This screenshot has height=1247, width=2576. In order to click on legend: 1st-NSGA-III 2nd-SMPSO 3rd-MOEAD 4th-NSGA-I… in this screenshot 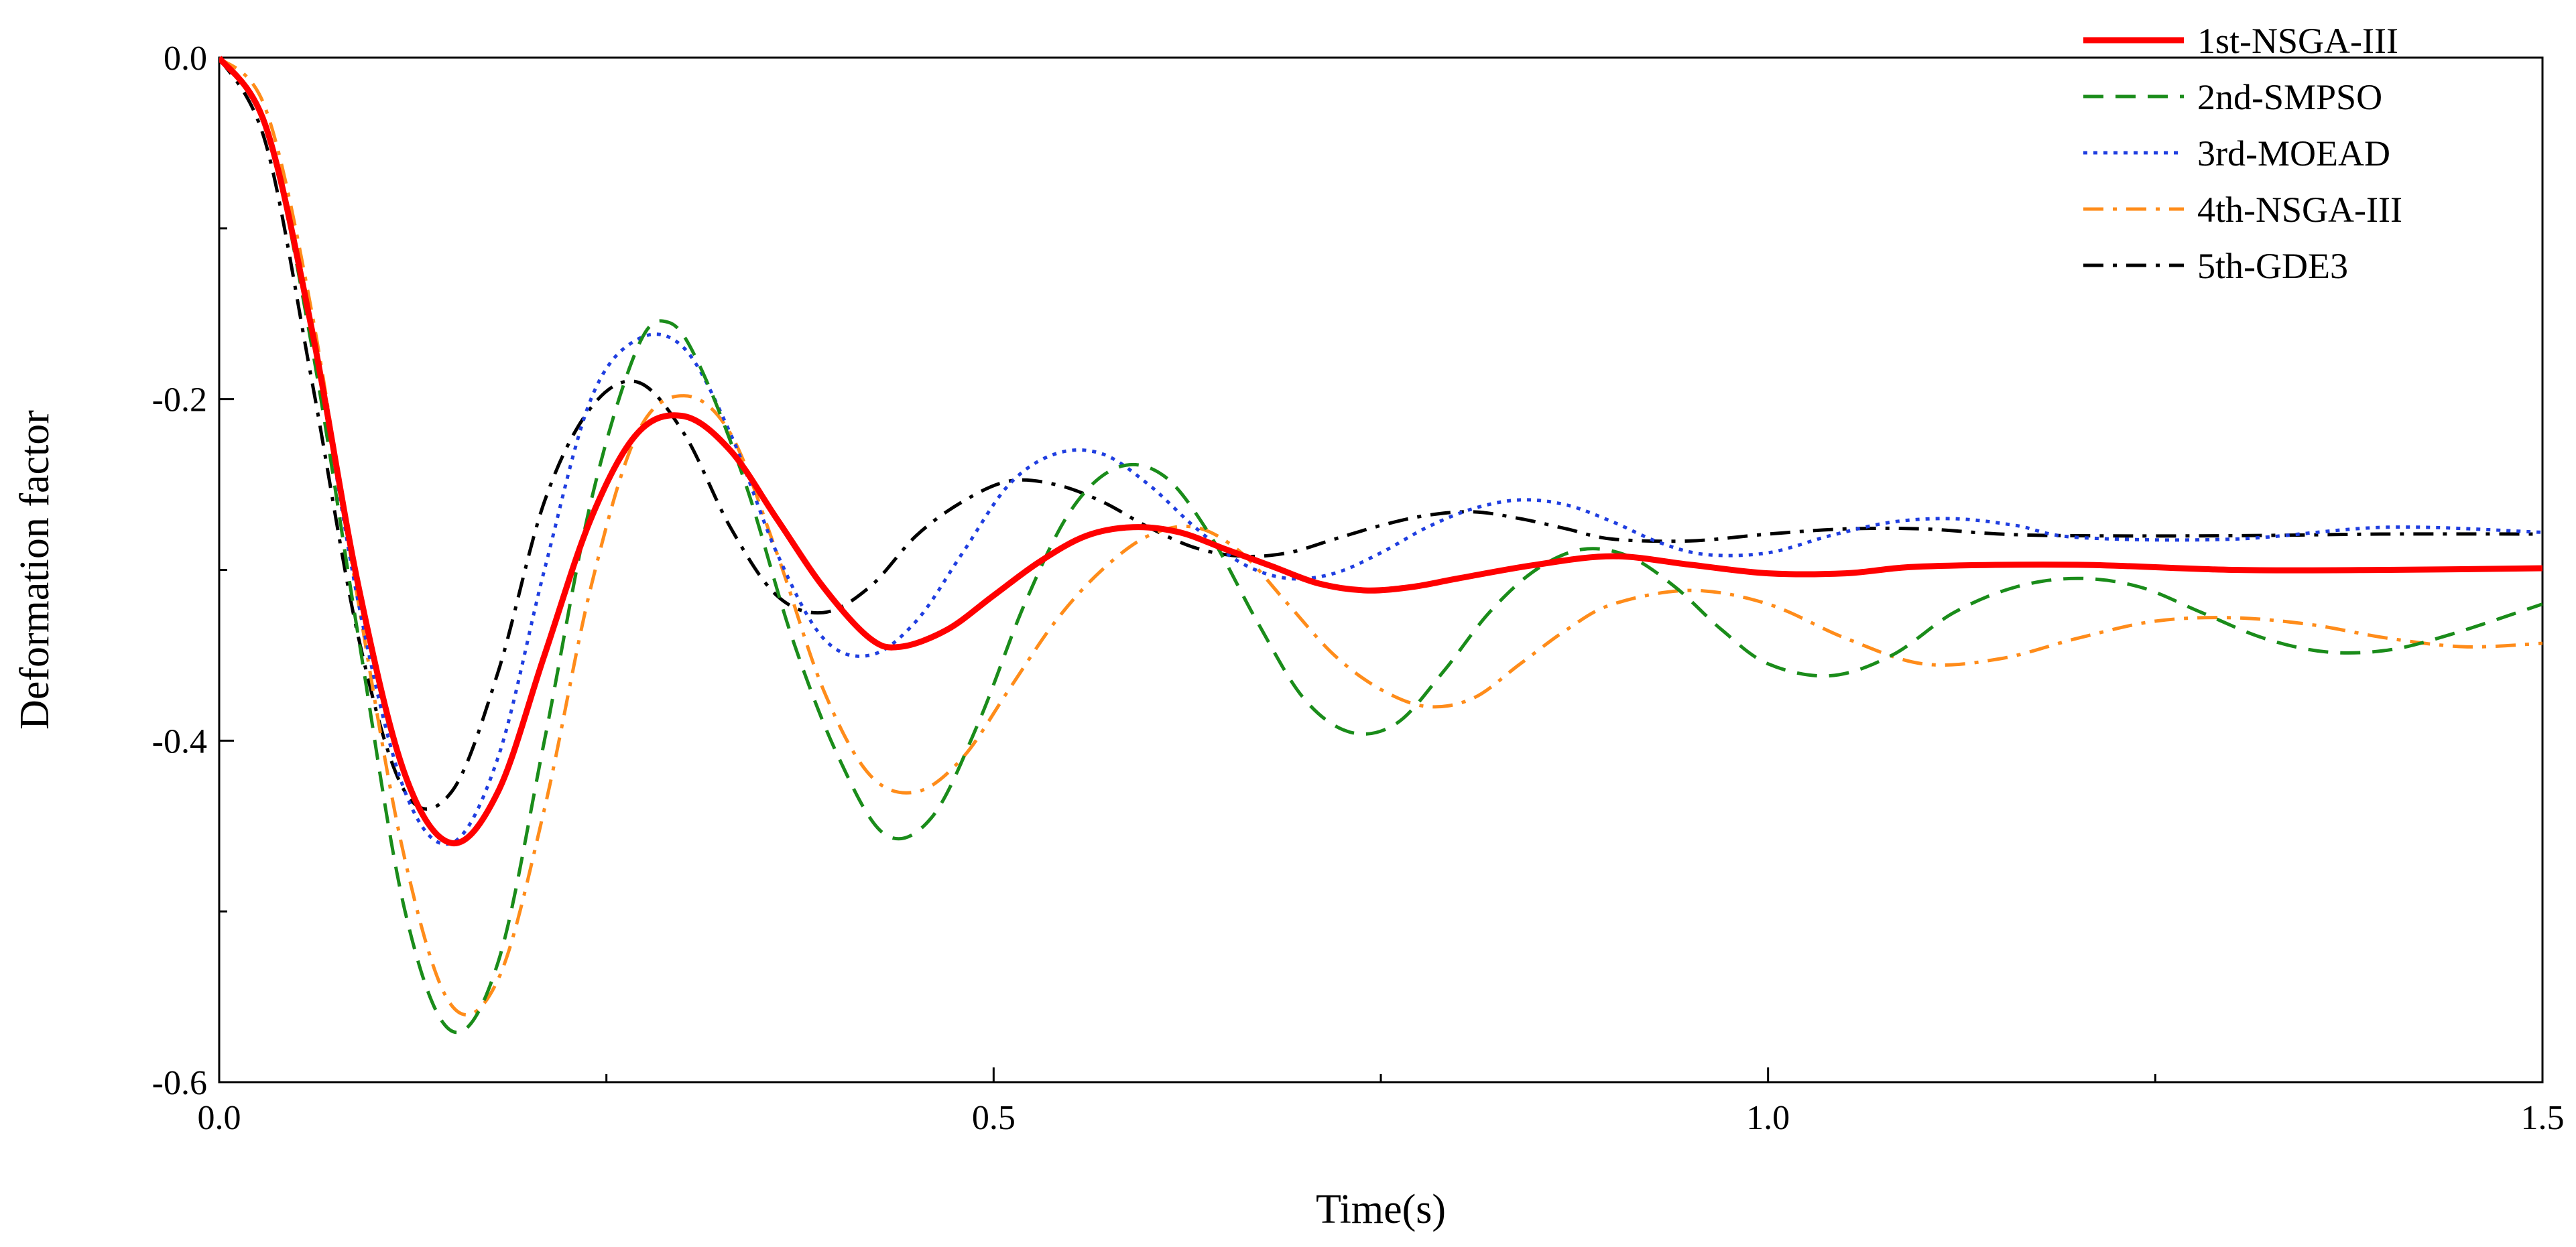, I will do `click(2242, 153)`.